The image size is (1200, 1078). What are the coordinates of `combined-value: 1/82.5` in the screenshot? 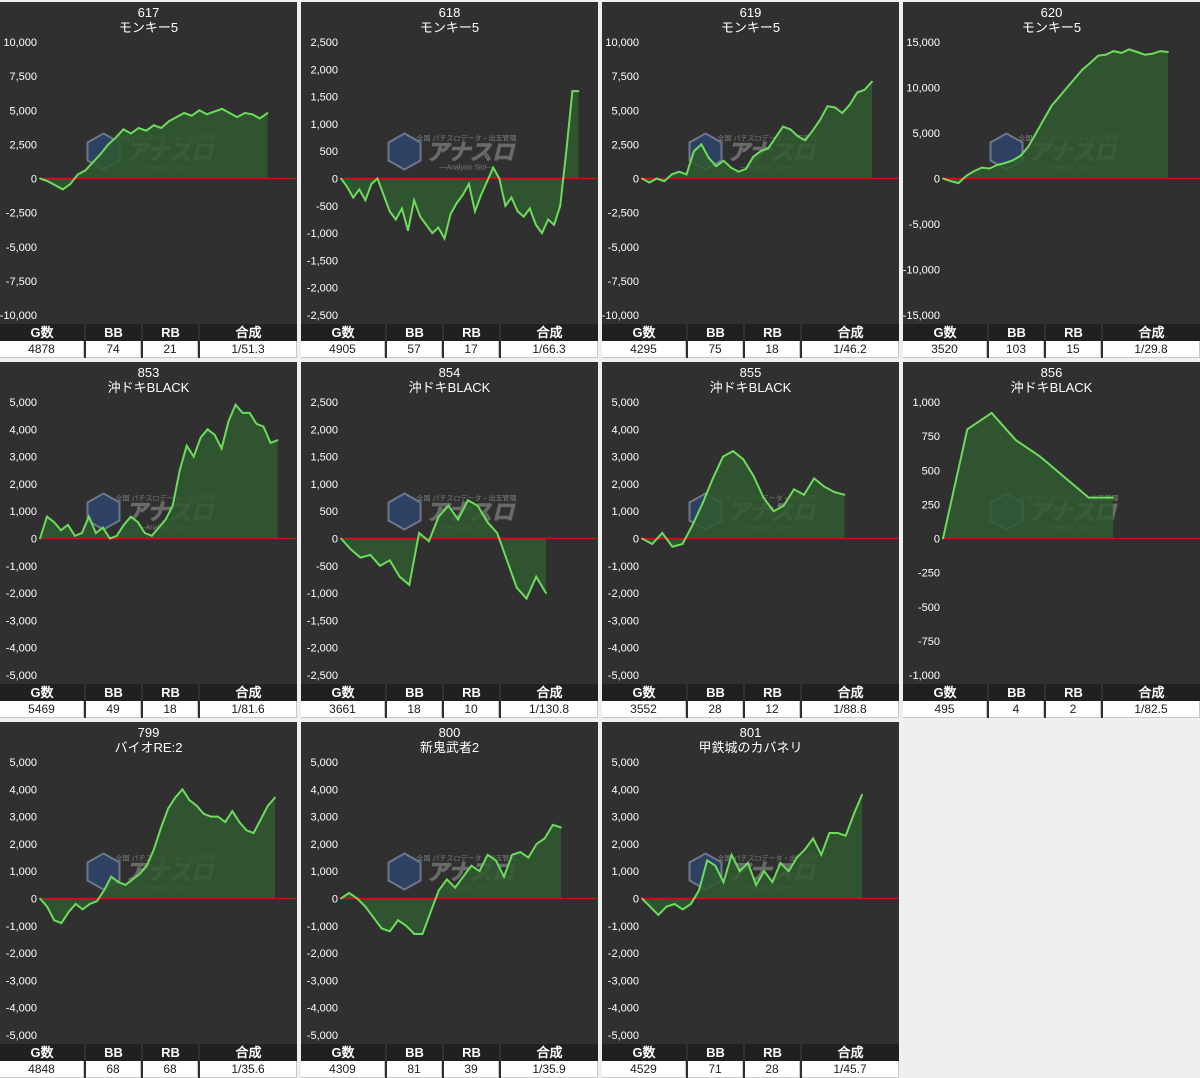 It's located at (1151, 709).